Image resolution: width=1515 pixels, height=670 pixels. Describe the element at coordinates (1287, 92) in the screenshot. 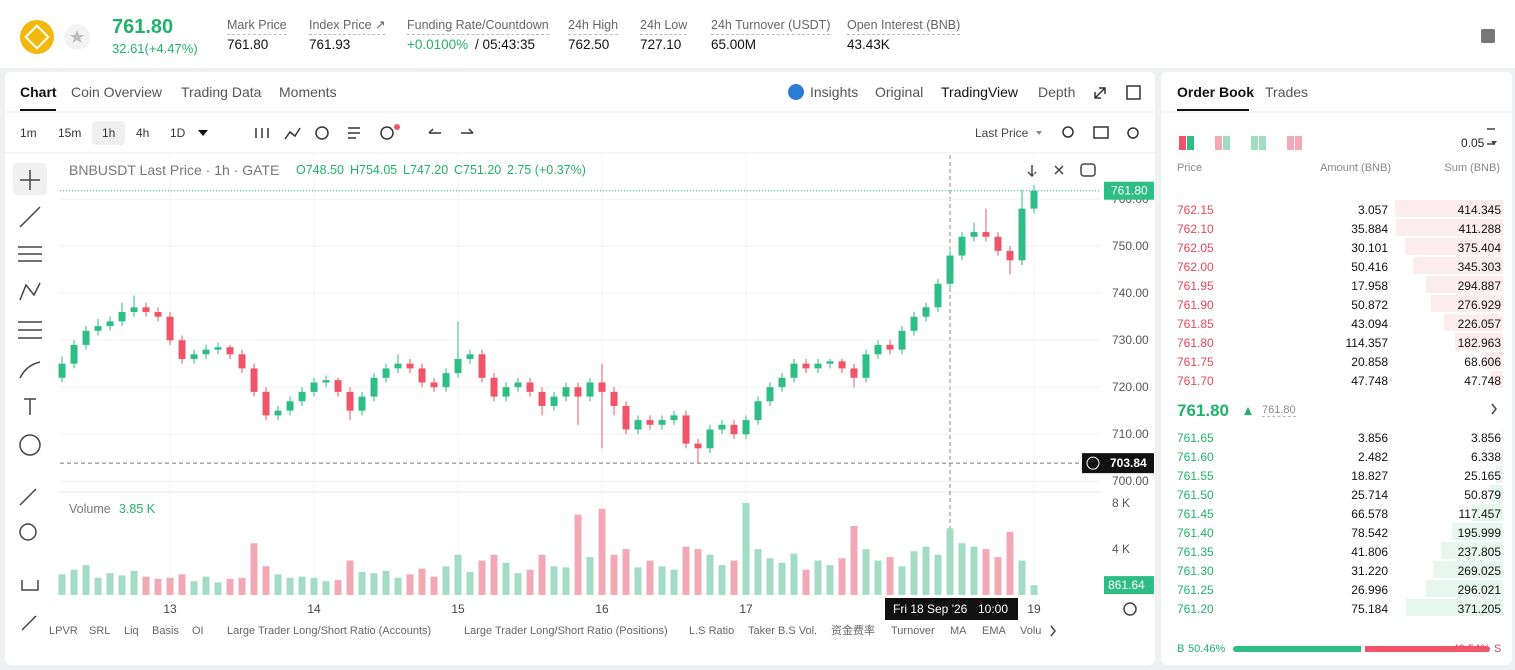

I see `book-tab: Trades` at that location.